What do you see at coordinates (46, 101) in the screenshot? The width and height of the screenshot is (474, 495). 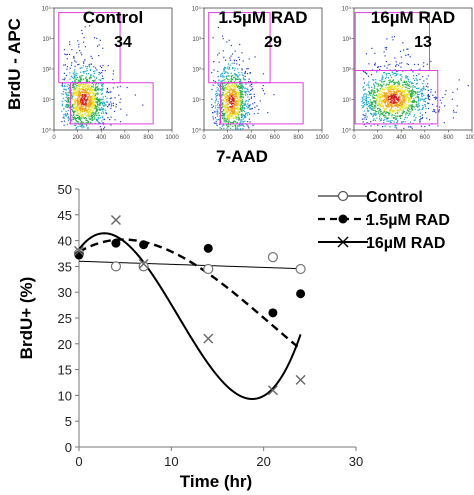 I see `flow-y-tick-label: 10¹` at bounding box center [46, 101].